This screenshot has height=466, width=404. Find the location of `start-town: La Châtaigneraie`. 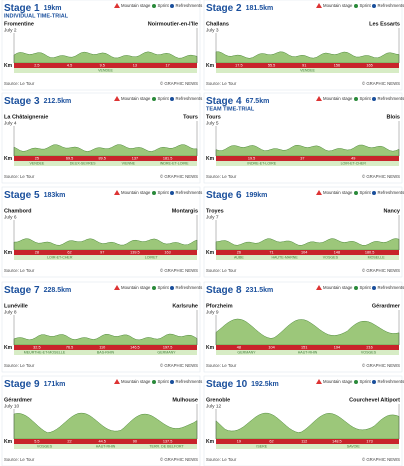

start-town: La Châtaigneraie is located at coordinates (26, 117).